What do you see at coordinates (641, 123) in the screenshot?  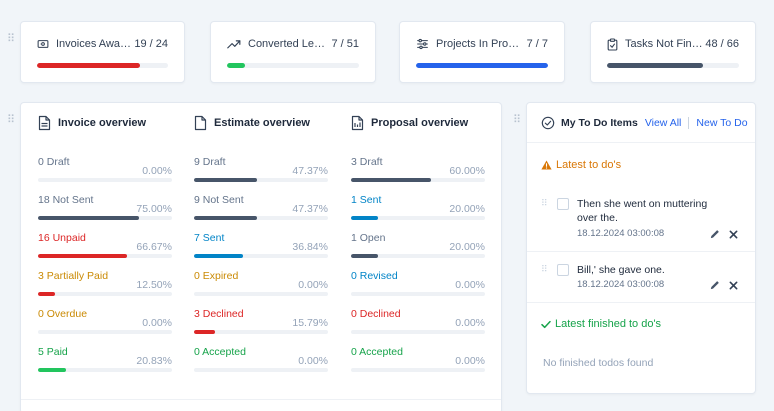 I see `todo-header: My To Do Items View All New To Do` at bounding box center [641, 123].